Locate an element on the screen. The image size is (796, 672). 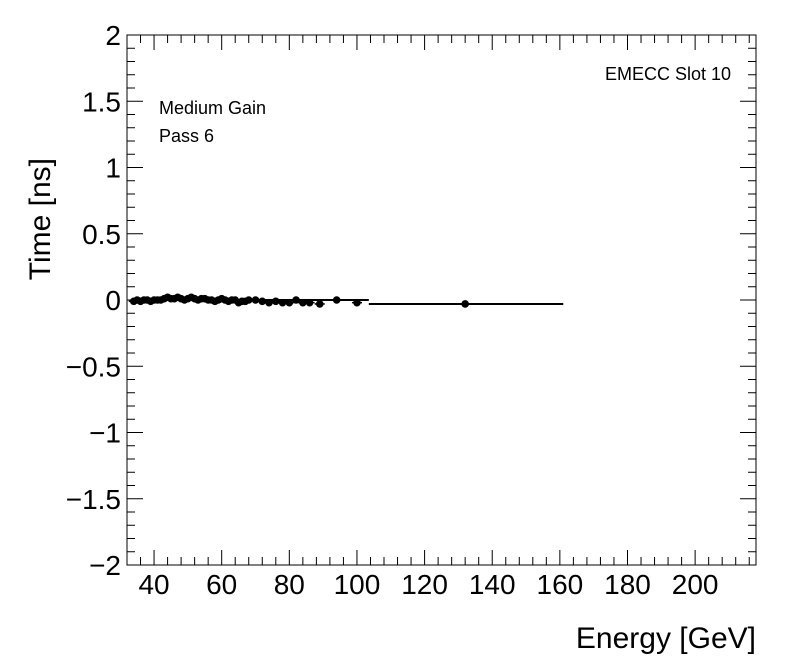
x-tick-label: 120 is located at coordinates (424, 584).